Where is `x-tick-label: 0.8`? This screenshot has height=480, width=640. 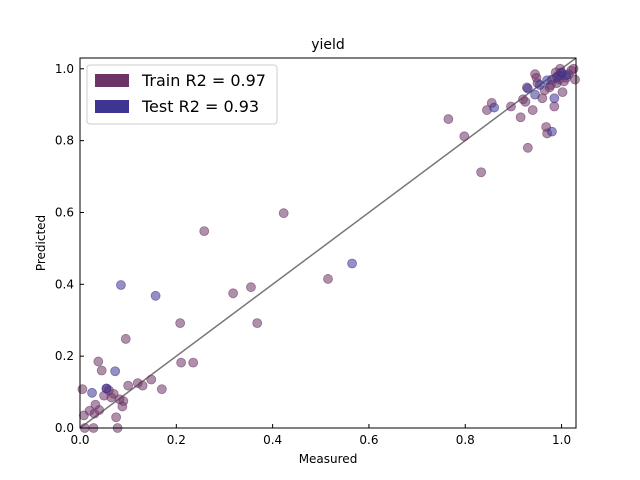 x-tick-label: 0.8 is located at coordinates (465, 440).